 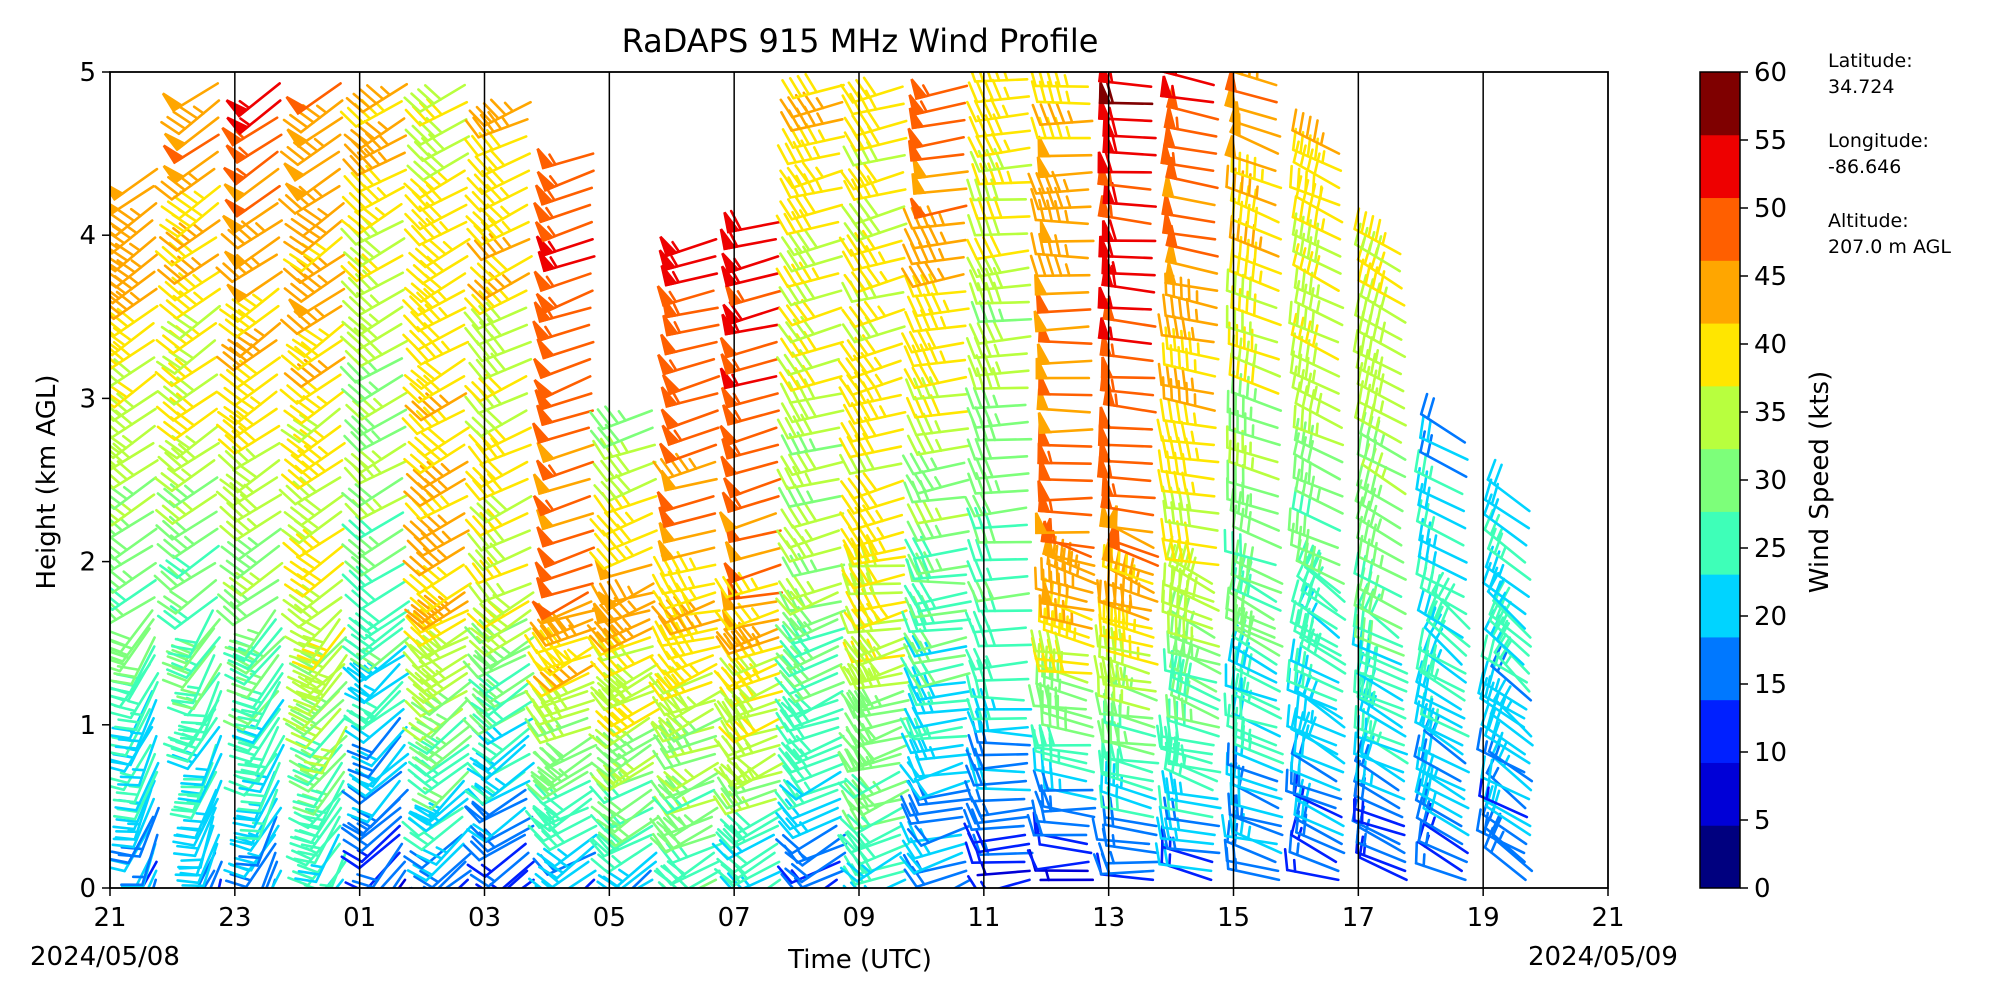 What do you see at coordinates (87, 73) in the screenshot?
I see `y-tick-label: 5` at bounding box center [87, 73].